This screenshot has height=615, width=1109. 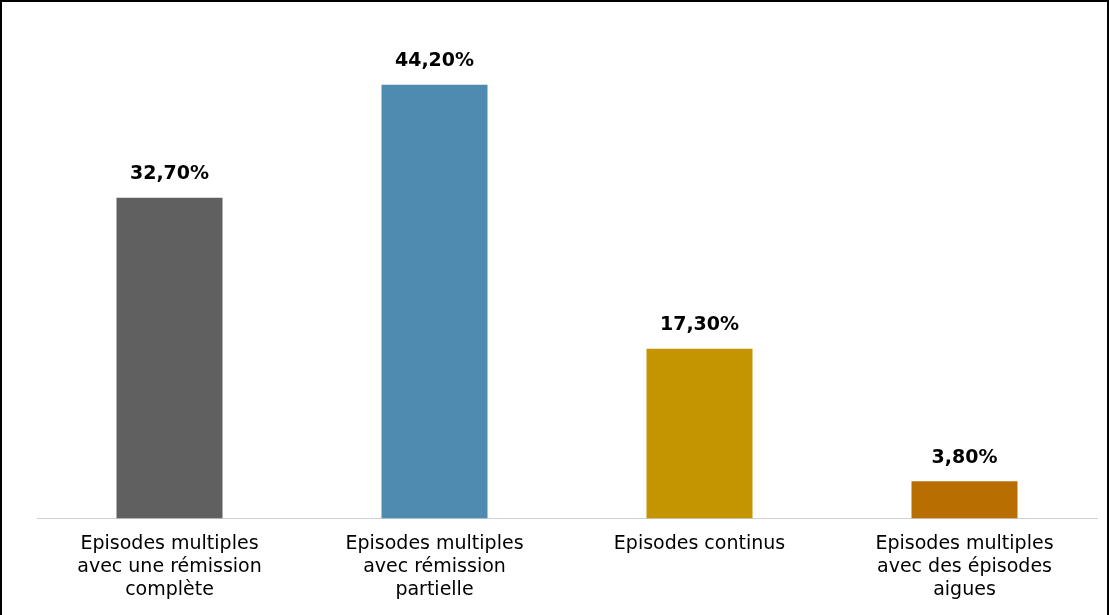 I want to click on data-label: 17,30%, so click(x=699, y=323).